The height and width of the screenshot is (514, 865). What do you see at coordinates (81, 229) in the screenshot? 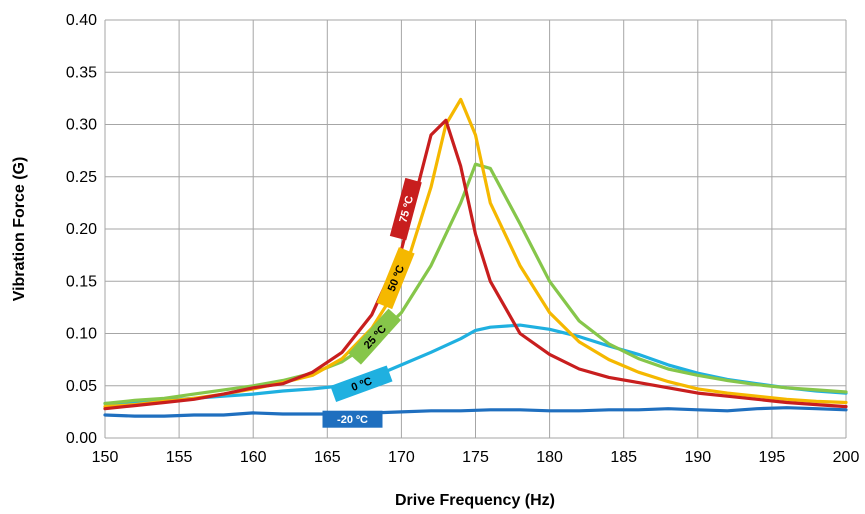
I see `y-tick-label: 0.20` at bounding box center [81, 229].